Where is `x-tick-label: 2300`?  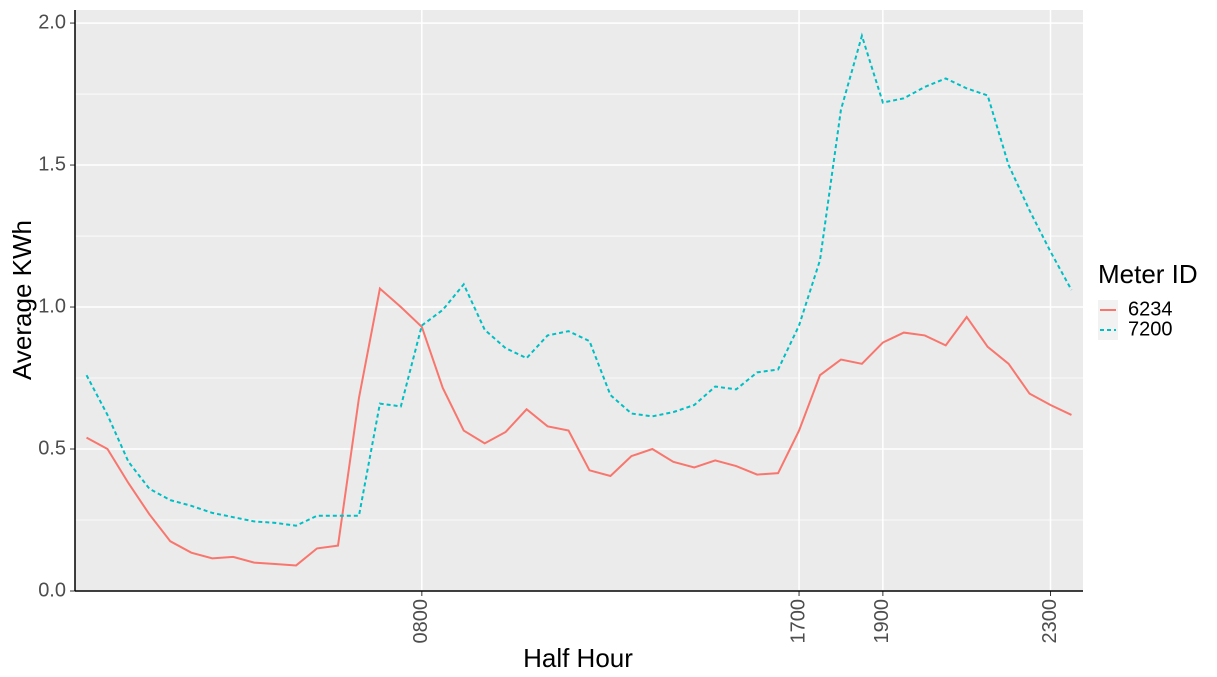 x-tick-label: 2300 is located at coordinates (1050, 621).